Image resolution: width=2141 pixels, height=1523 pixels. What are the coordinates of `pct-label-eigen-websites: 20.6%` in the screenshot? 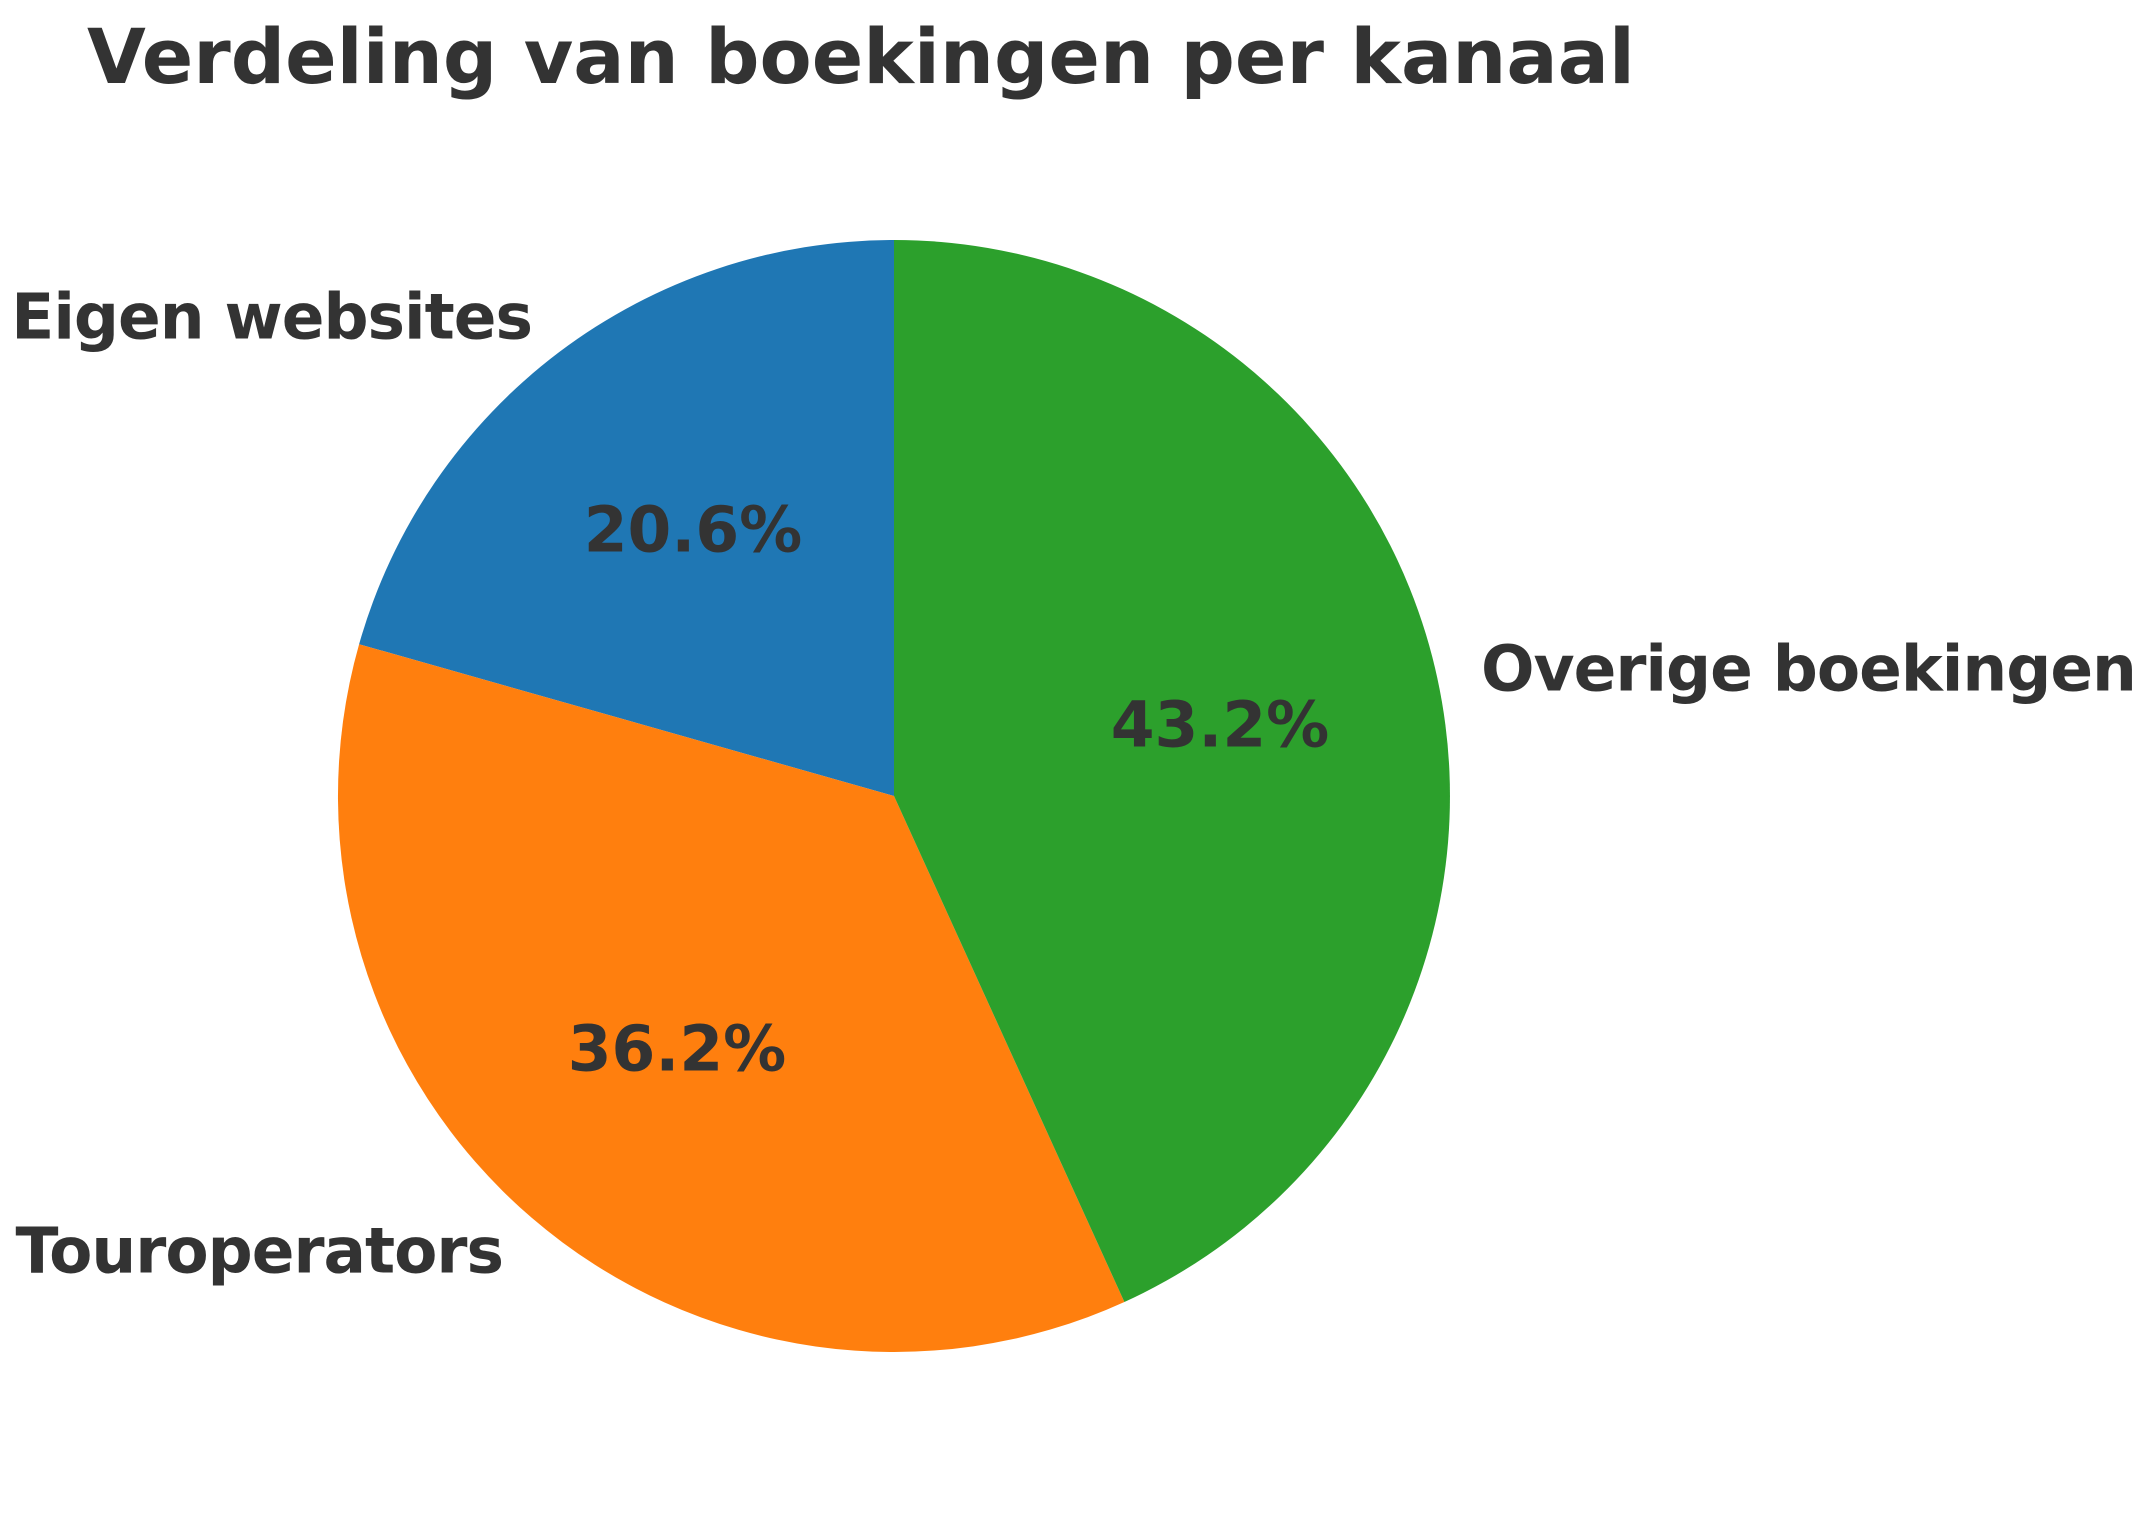 It's located at (693, 530).